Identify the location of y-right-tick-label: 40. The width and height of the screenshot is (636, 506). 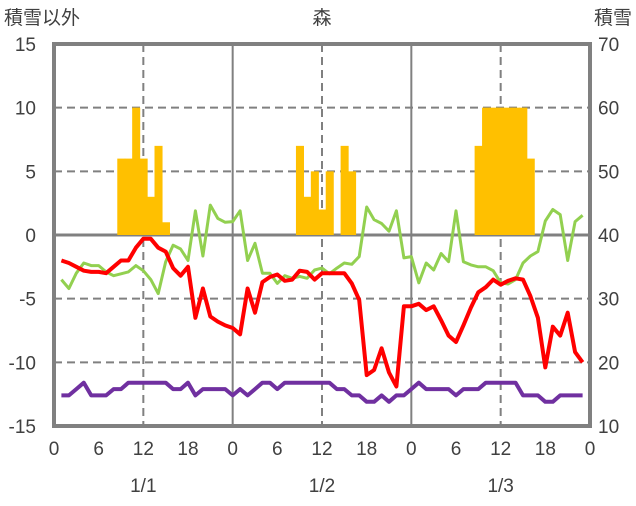
(608, 236).